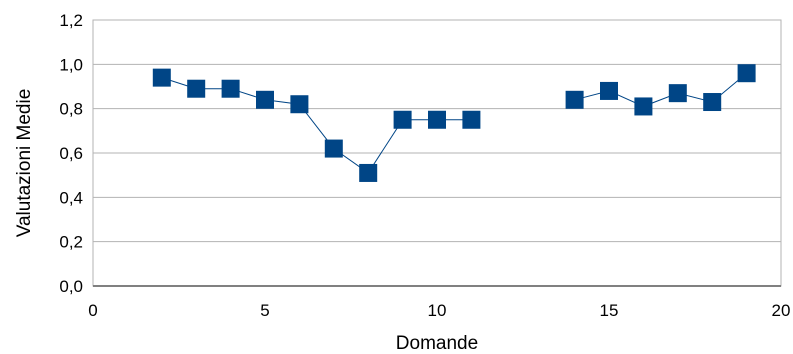 The height and width of the screenshot is (354, 793). What do you see at coordinates (265, 99) in the screenshot?
I see `data-point-x5` at bounding box center [265, 99].